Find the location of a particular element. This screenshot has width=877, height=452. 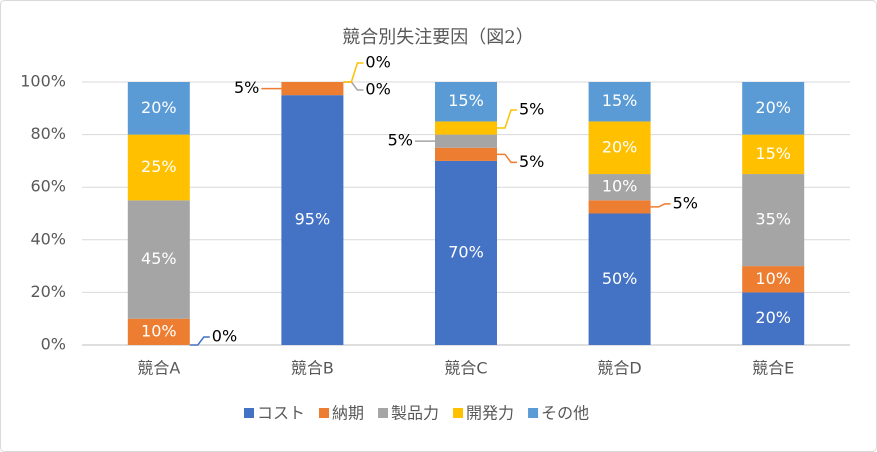

data-label: 70% is located at coordinates (466, 251).